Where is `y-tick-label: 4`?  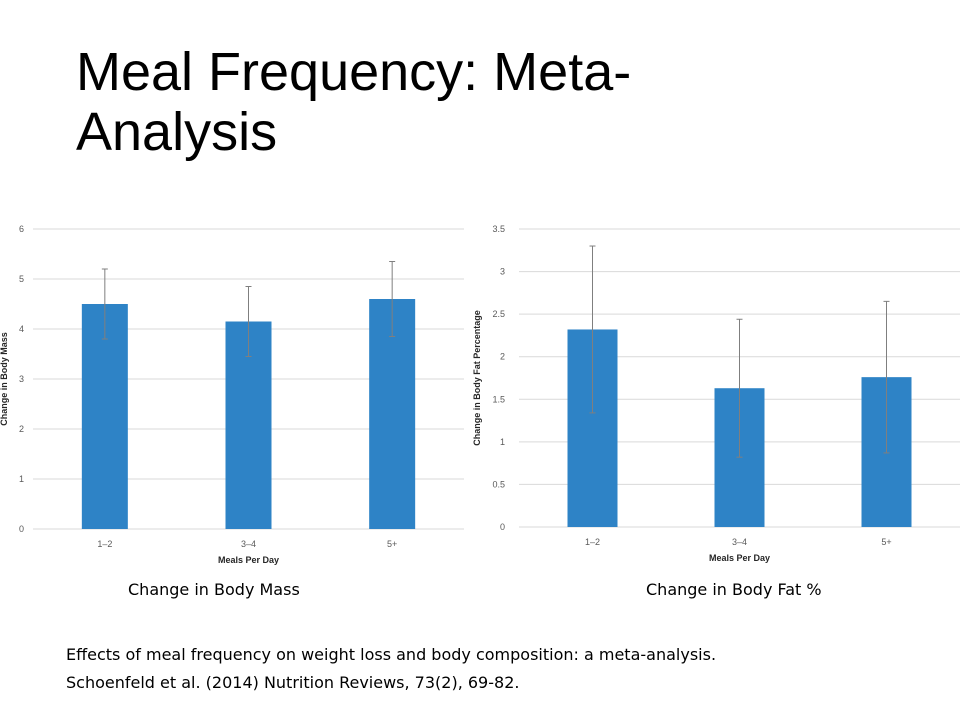
y-tick-label: 4 is located at coordinates (21, 329).